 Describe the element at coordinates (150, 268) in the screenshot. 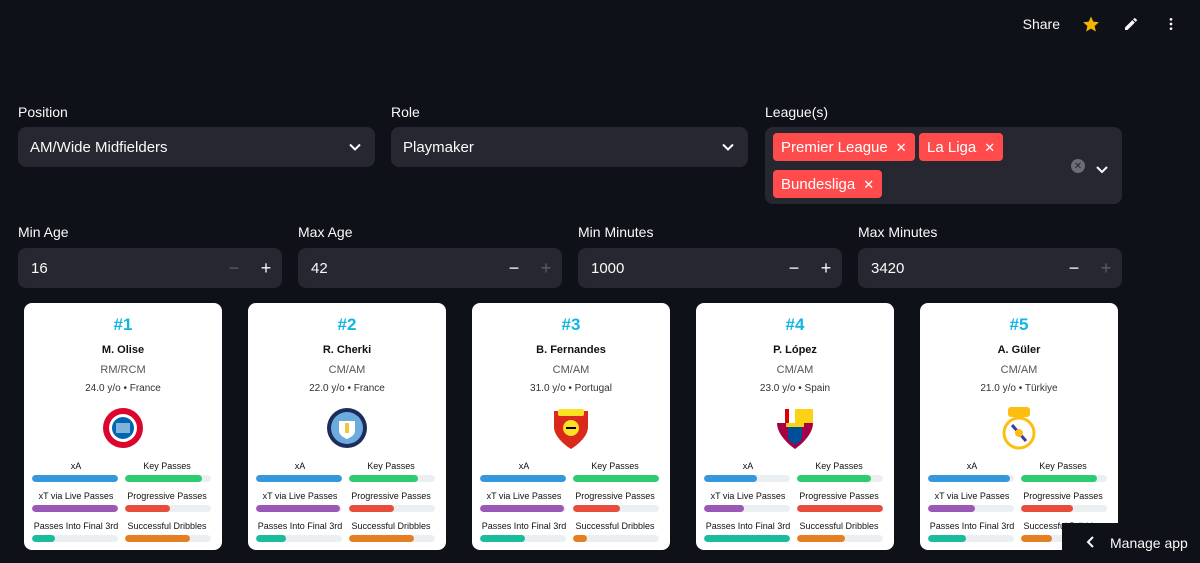

I see `min-age-input: 16 − +` at that location.